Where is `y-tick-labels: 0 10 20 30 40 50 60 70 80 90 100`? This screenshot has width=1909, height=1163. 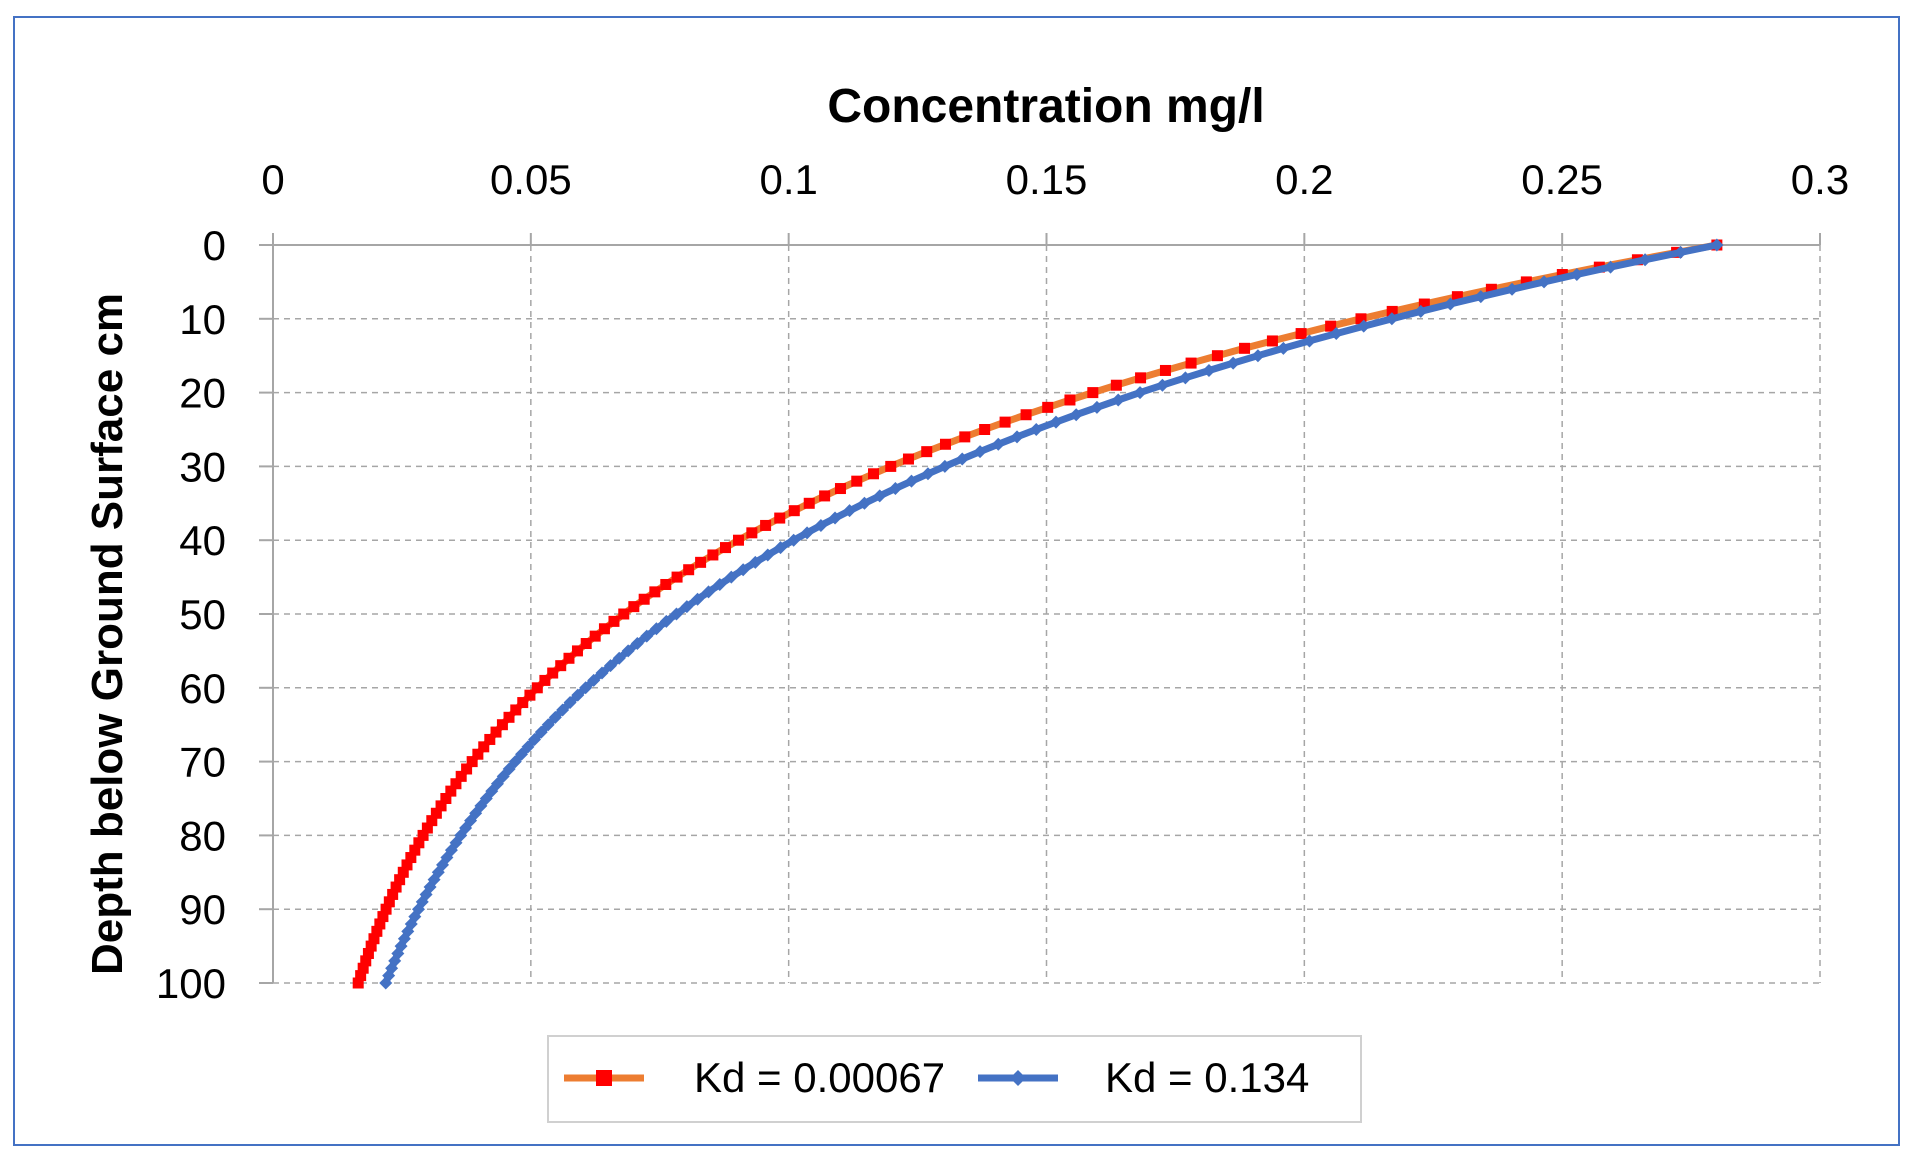
y-tick-labels: 0 10 20 30 40 50 60 70 80 90 100 is located at coordinates (191, 614).